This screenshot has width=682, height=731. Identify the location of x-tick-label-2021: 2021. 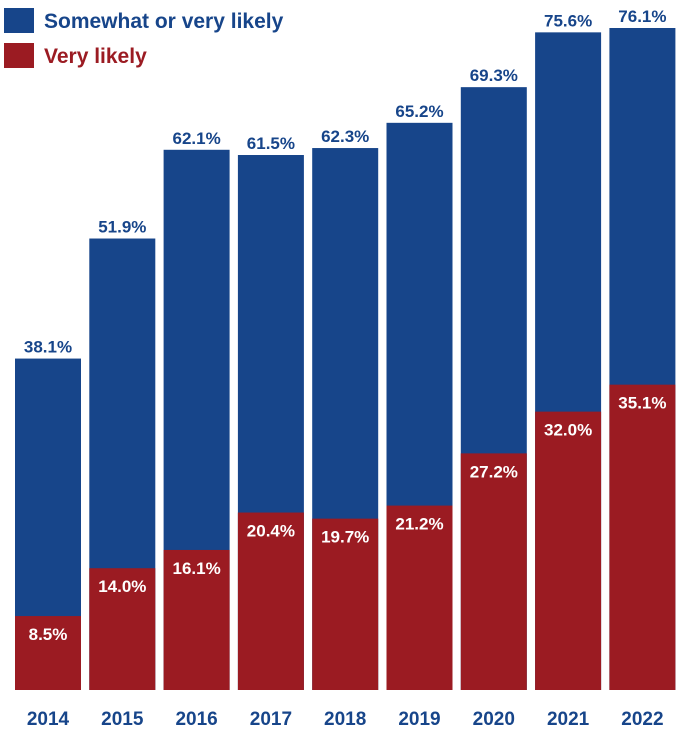
(568, 719).